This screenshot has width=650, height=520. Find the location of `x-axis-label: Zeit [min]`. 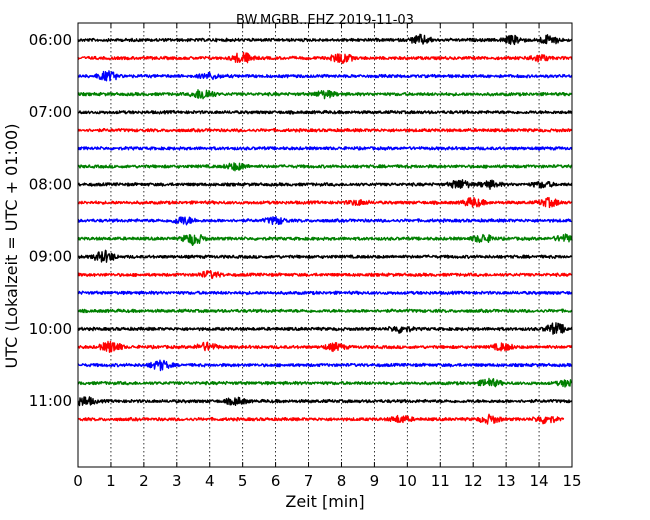

x-axis-label: Zeit [min] is located at coordinates (324, 501).